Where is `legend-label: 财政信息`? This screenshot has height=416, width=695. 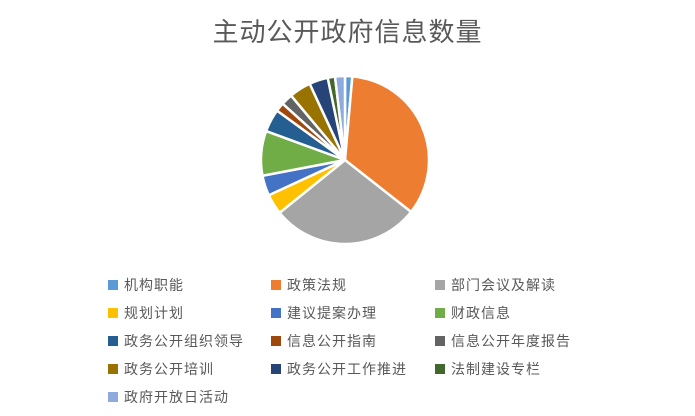
legend-label: 财政信息 is located at coordinates (481, 313).